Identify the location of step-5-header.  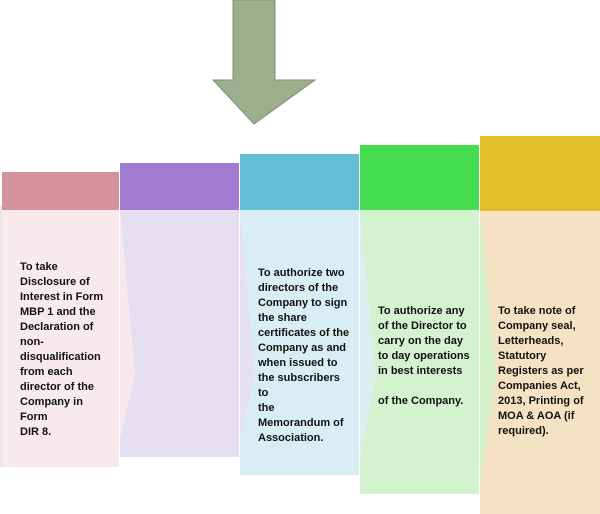
(540, 173).